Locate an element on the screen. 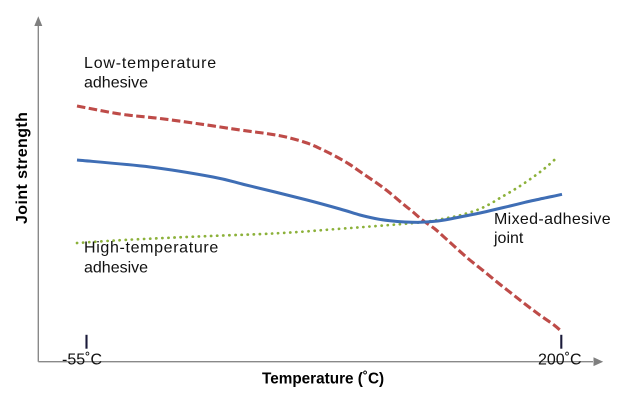  svg-text: joint is located at coordinates (508, 238).